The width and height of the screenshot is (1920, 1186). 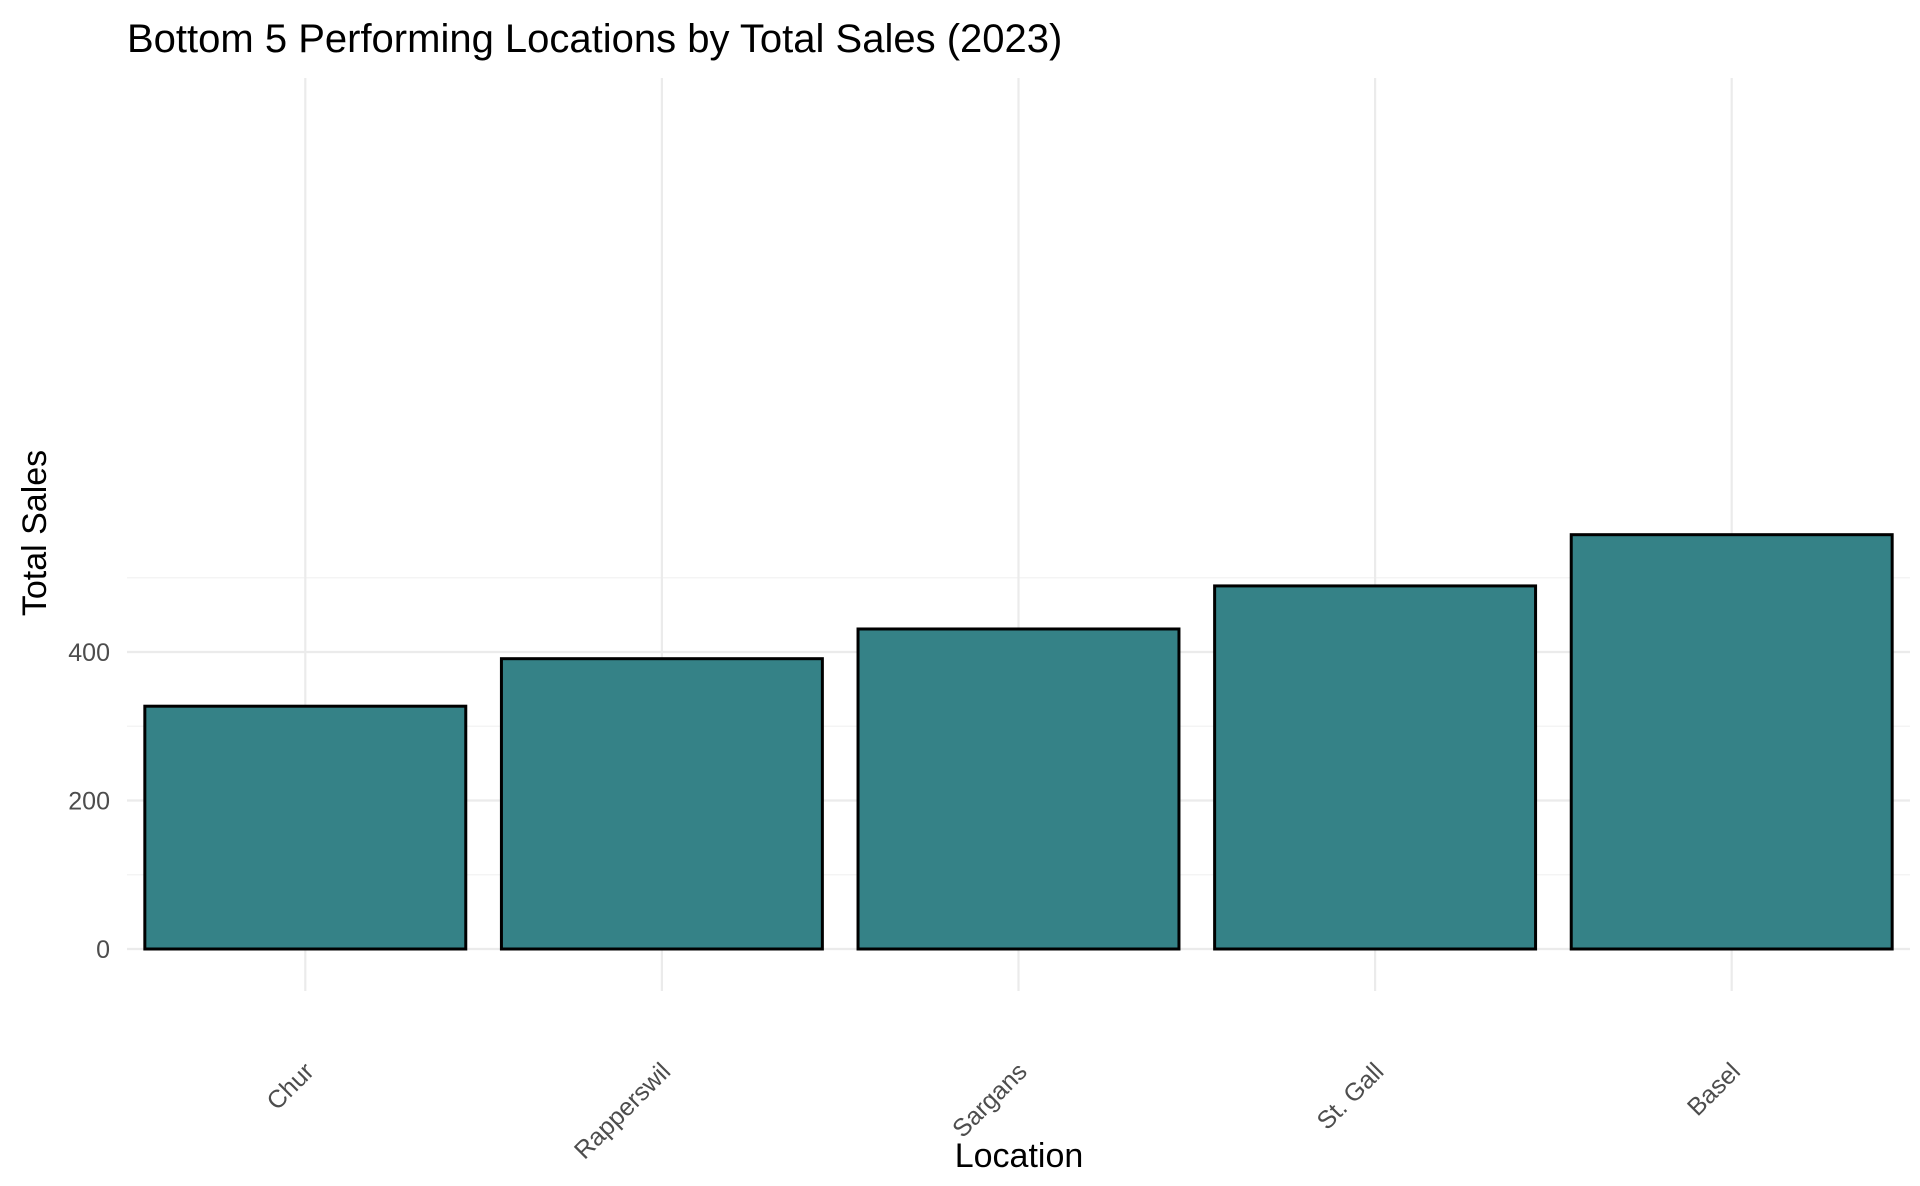 What do you see at coordinates (103, 950) in the screenshot?
I see `y-tick-label: 0` at bounding box center [103, 950].